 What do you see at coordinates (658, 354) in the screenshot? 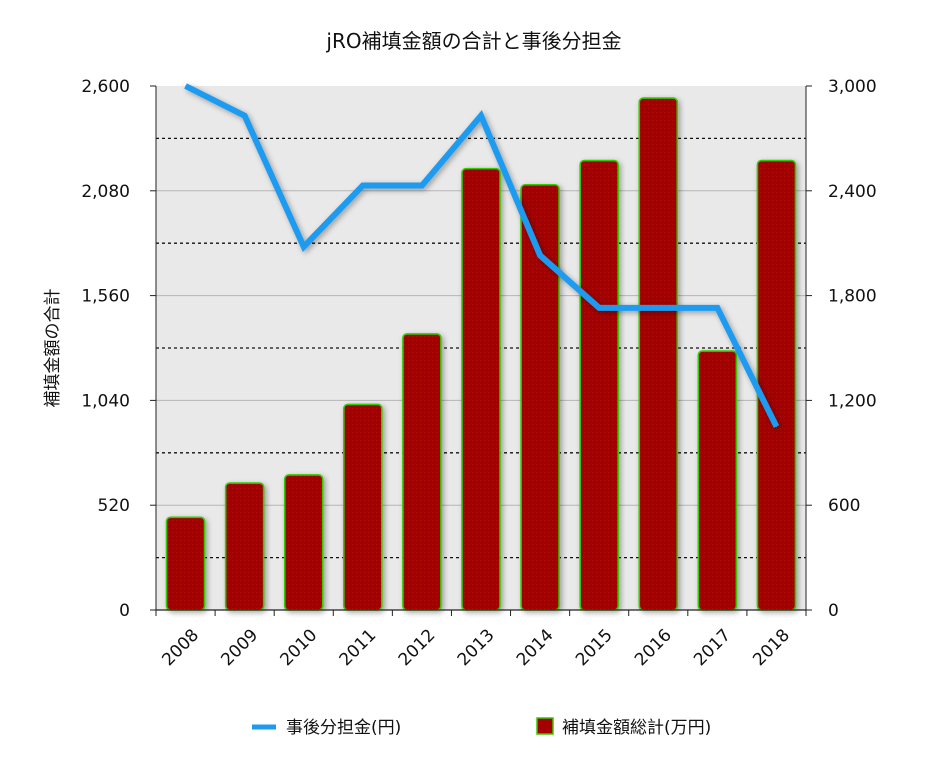
I see `bar-2016` at bounding box center [658, 354].